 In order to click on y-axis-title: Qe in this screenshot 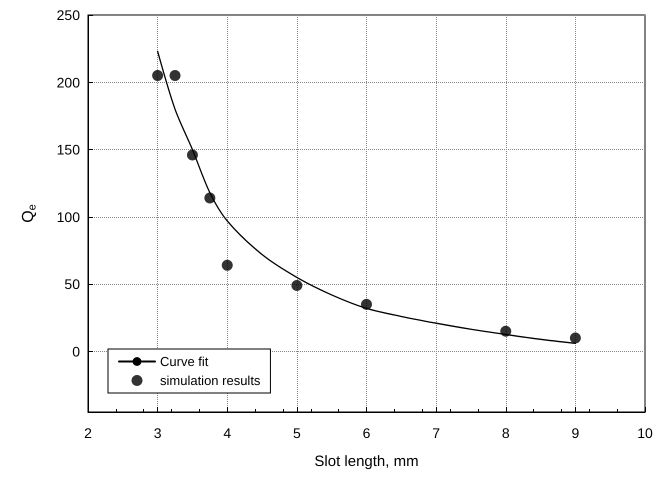, I will do `click(29, 213)`.